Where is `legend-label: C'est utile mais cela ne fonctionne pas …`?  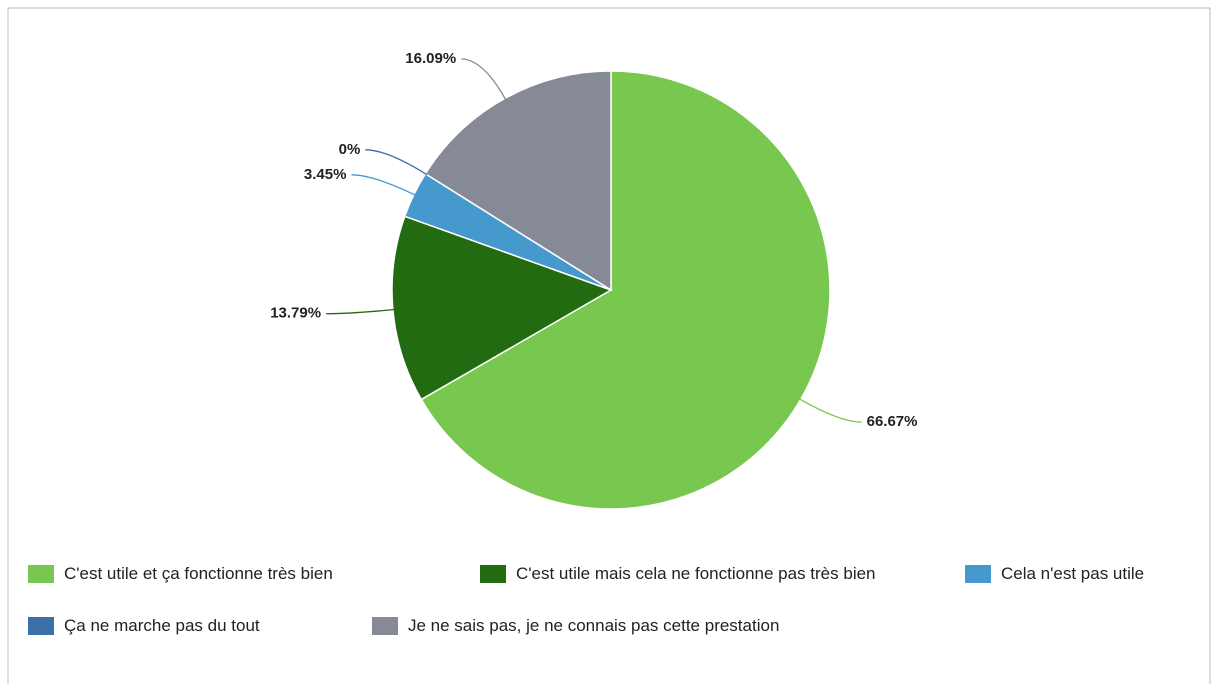
legend-label: C'est utile mais cela ne fonctionne pas … is located at coordinates (696, 573).